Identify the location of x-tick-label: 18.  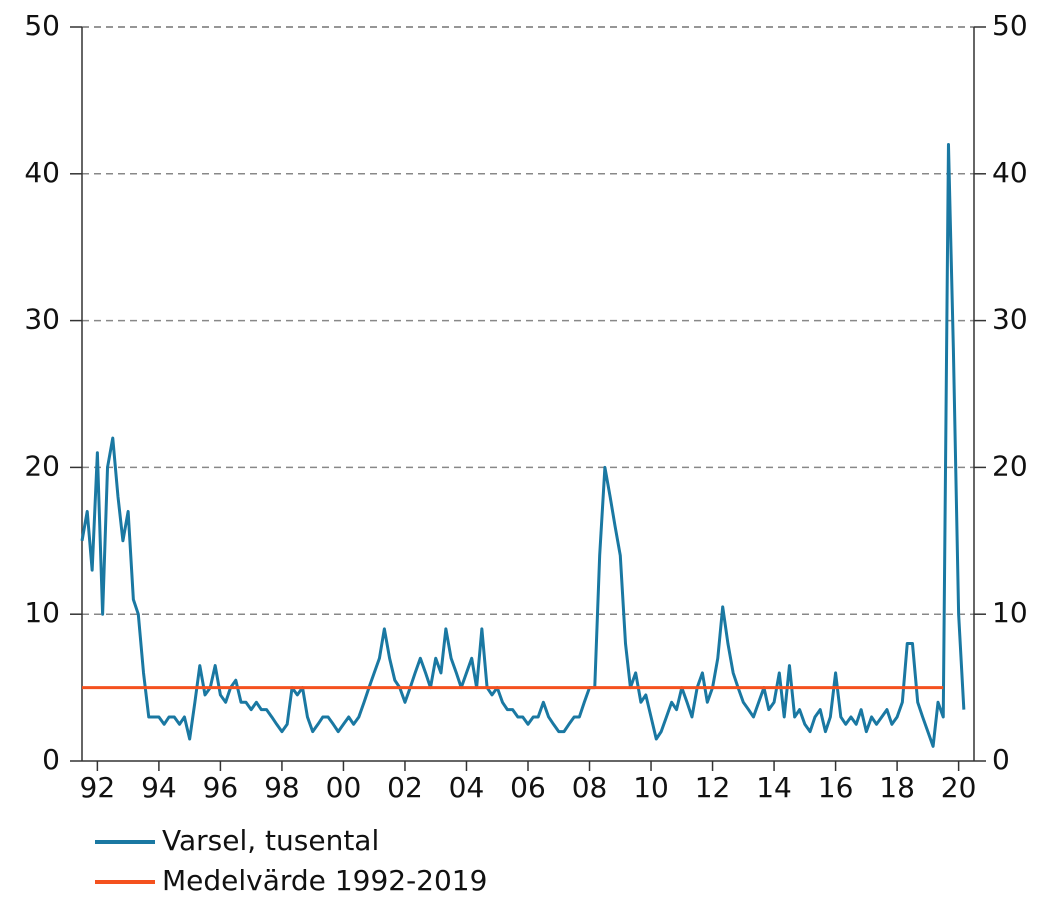
(897, 787).